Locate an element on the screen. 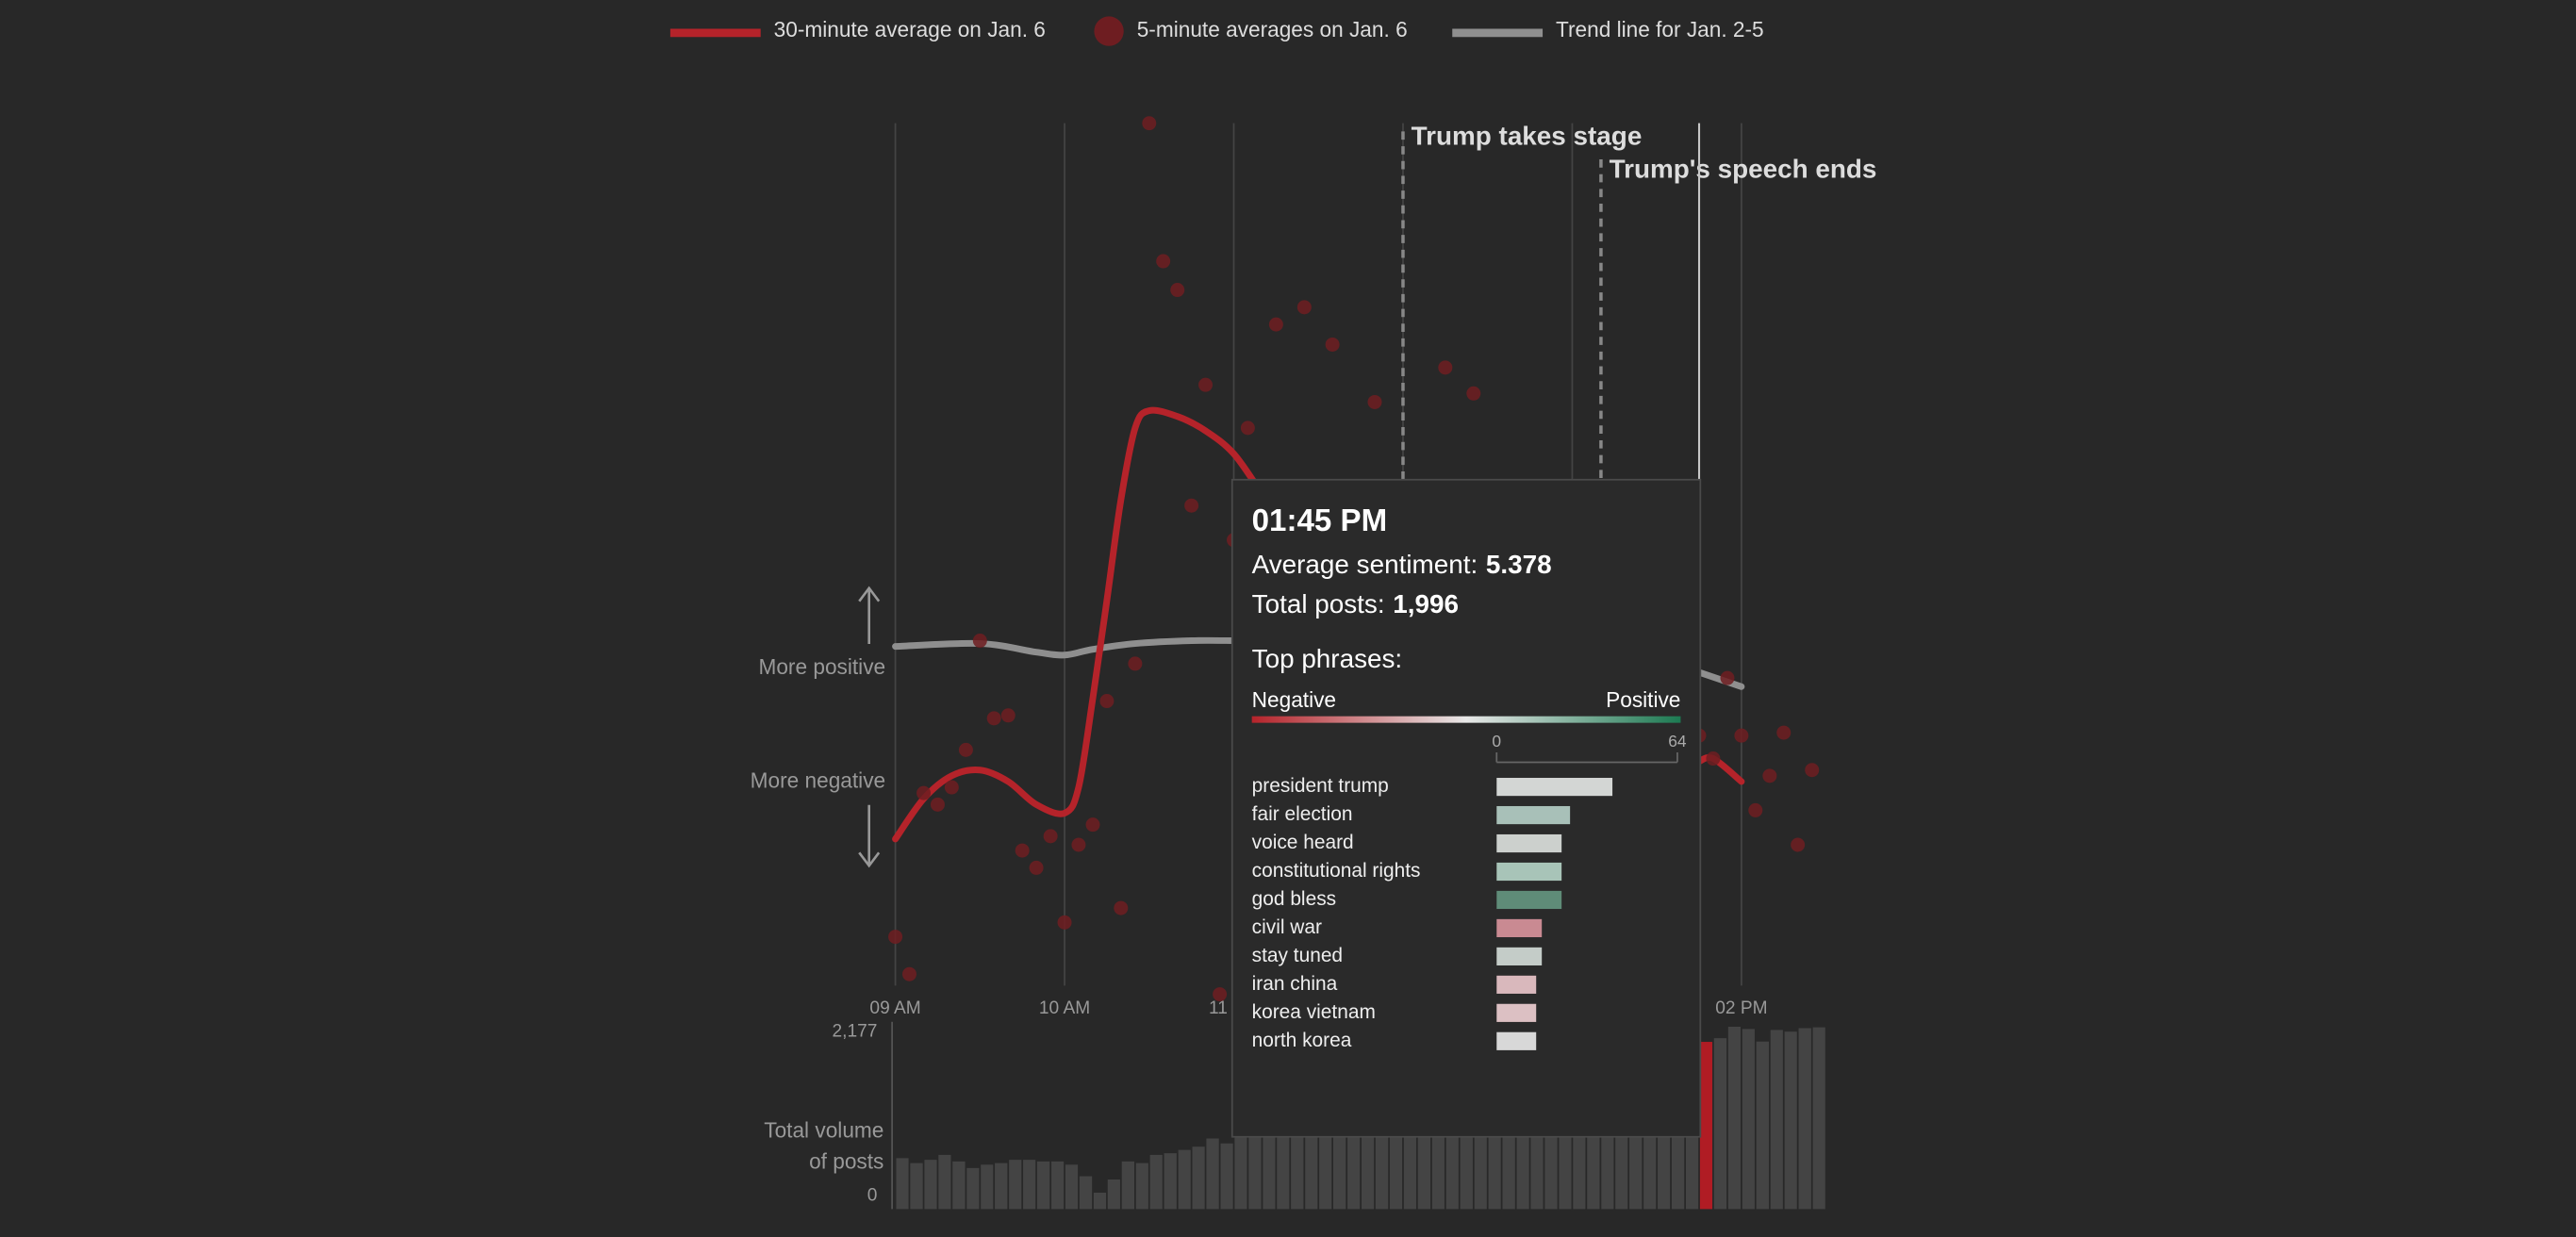 The image size is (2576, 1237). legend-dot is located at coordinates (1109, 31).